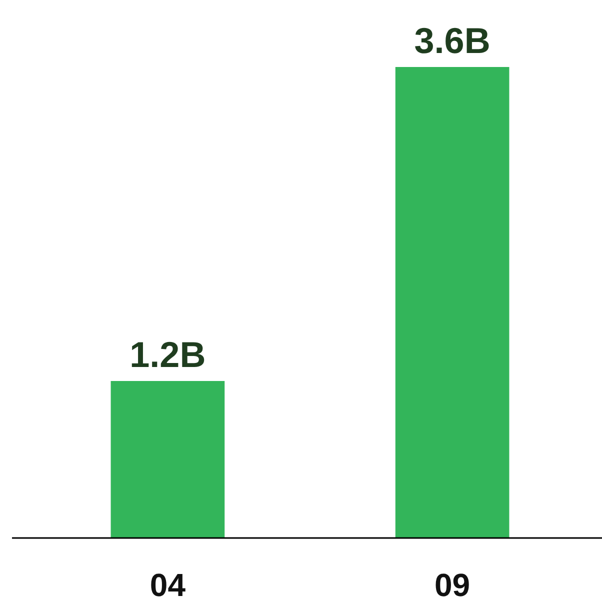 This screenshot has height=602, width=602. Describe the element at coordinates (168, 354) in the screenshot. I see `data-label: 1.2B` at that location.